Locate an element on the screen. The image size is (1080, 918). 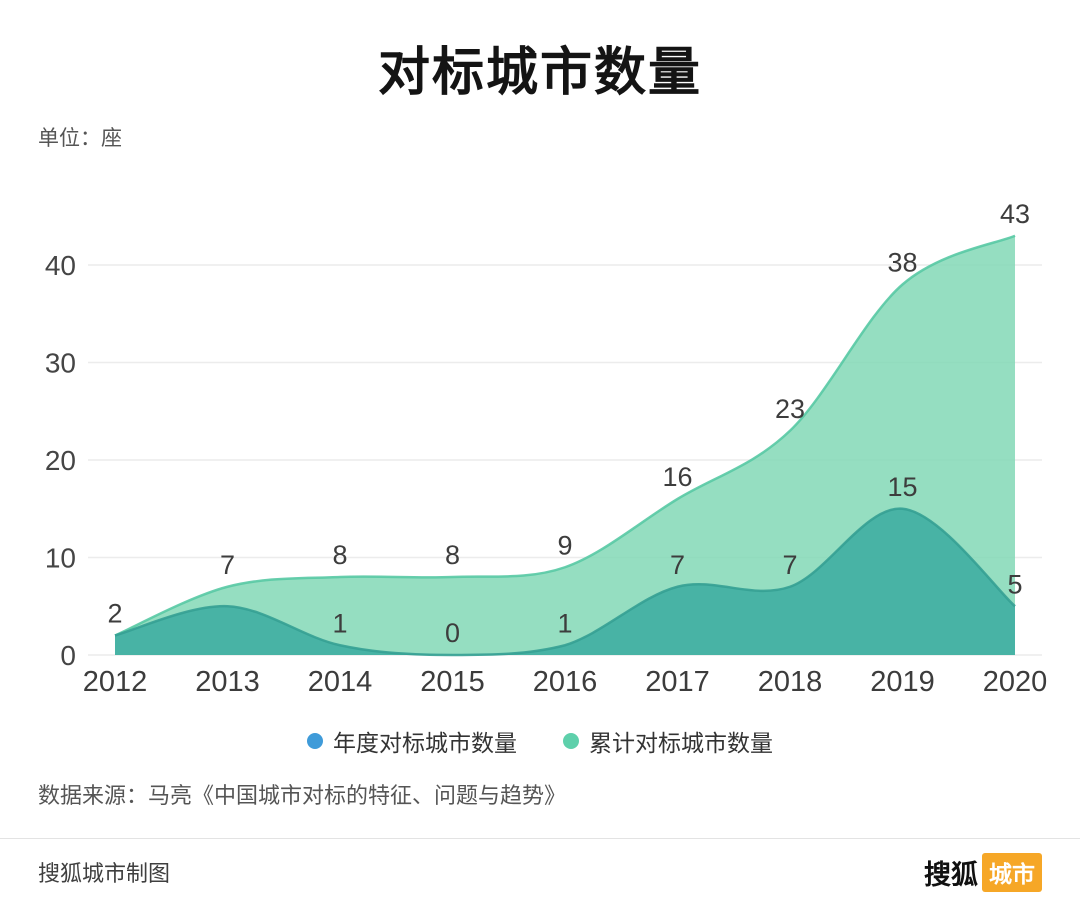
svg-text: 2012 is located at coordinates (115, 682).